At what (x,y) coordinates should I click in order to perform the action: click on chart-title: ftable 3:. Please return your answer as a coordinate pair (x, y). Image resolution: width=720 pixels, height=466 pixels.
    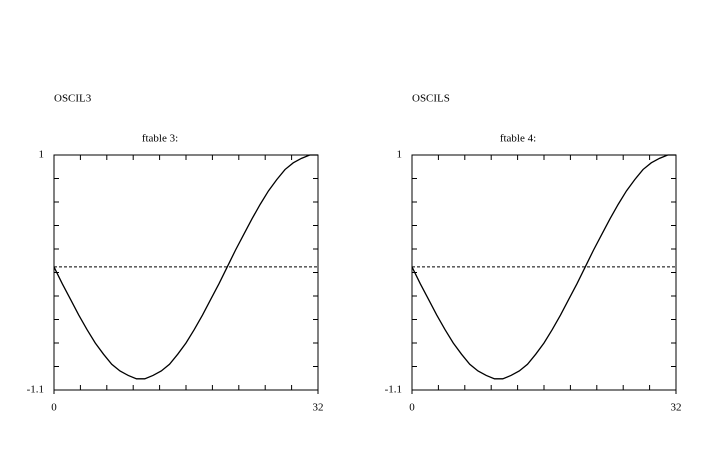
    Looking at the image, I should click on (160, 139).